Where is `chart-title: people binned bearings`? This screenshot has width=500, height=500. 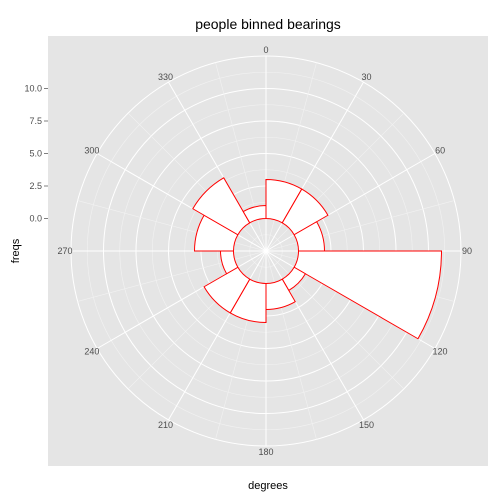 chart-title: people binned bearings is located at coordinates (268, 24).